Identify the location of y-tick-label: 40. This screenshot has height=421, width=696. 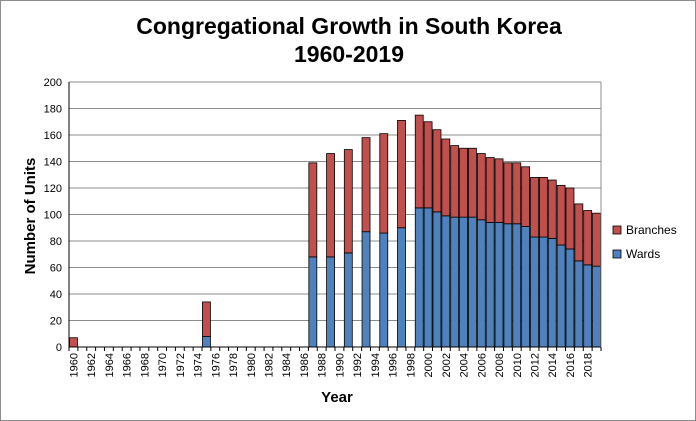
(56, 295).